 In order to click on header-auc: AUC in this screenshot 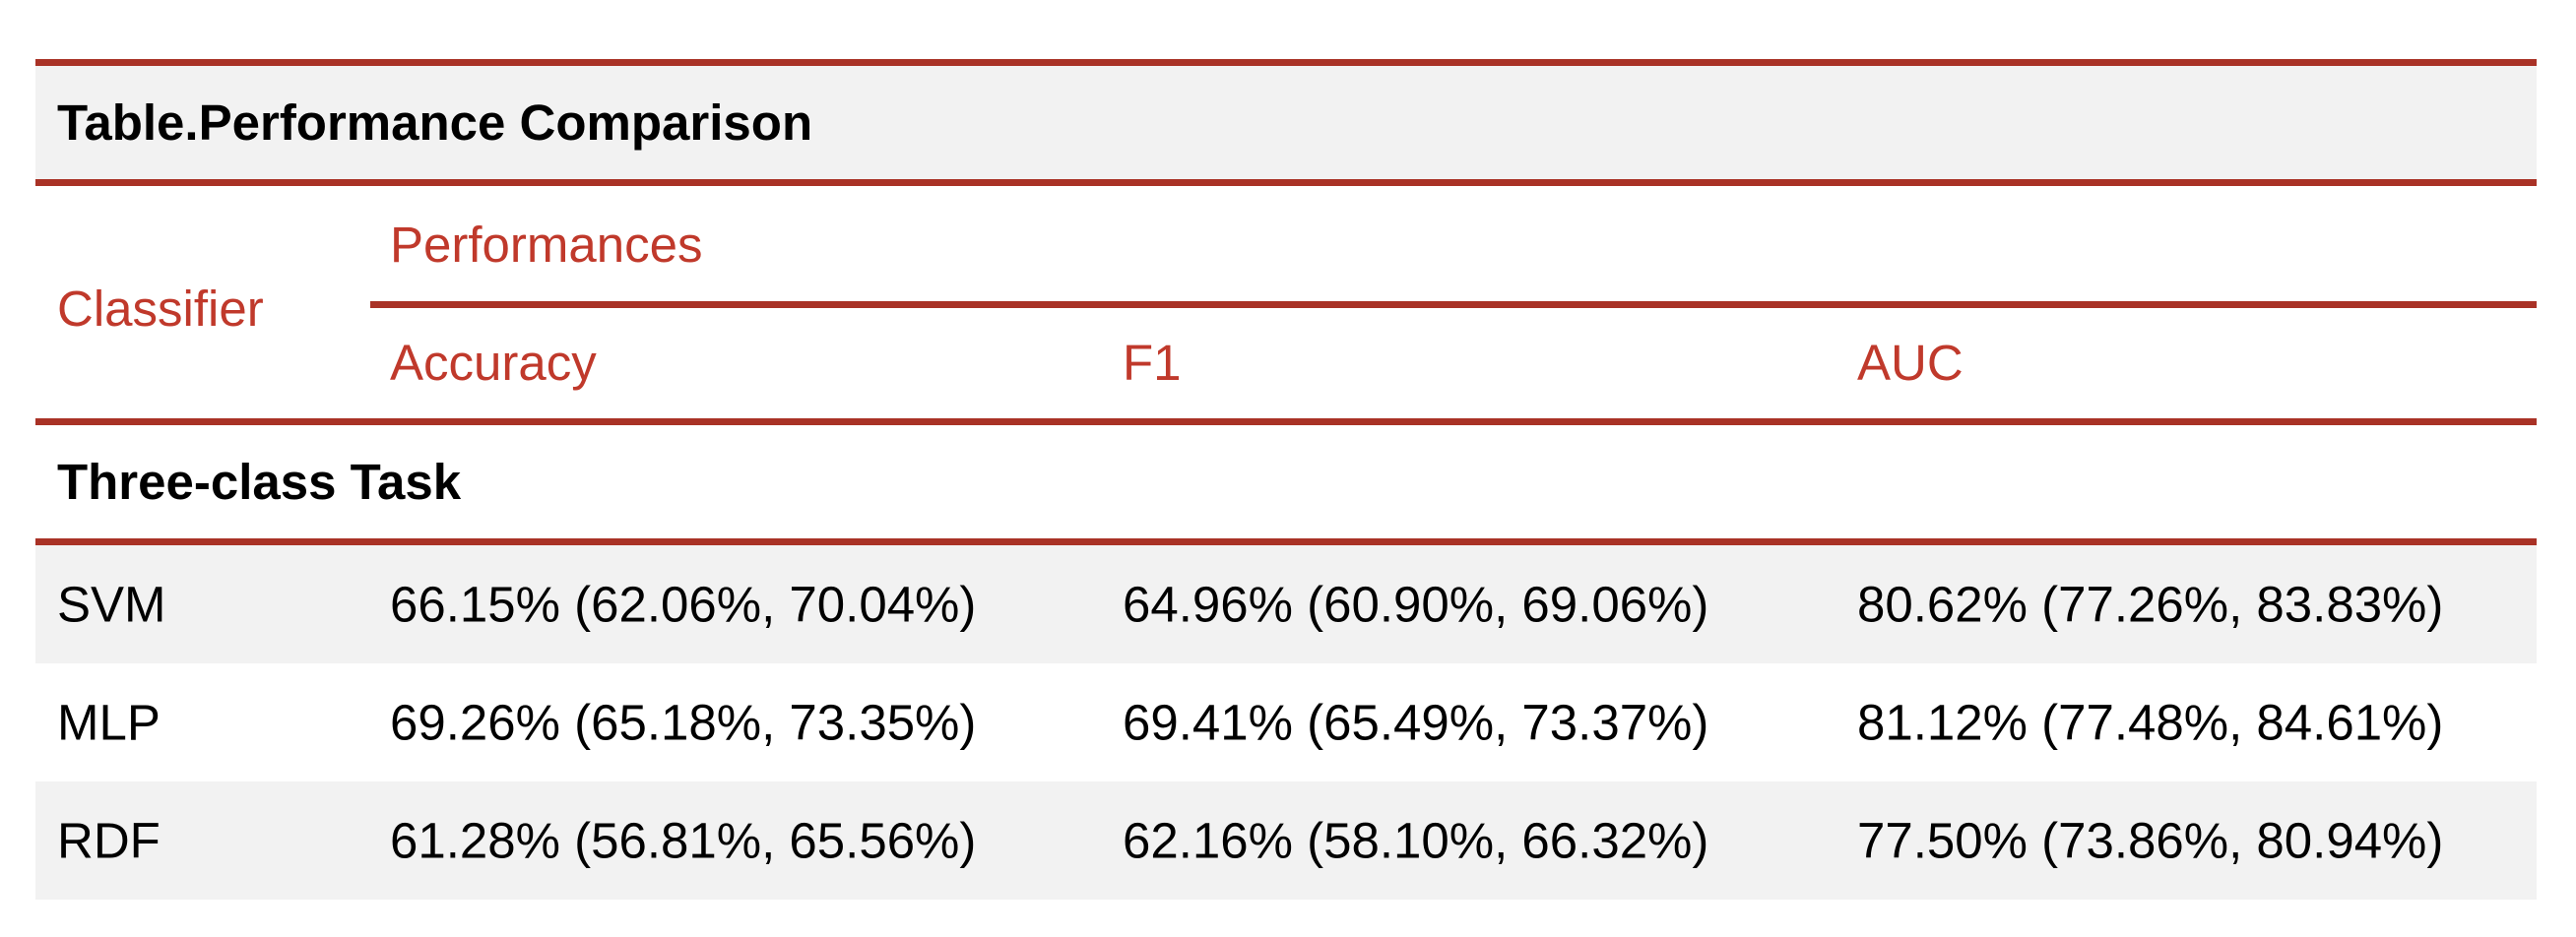, I will do `click(1910, 363)`.